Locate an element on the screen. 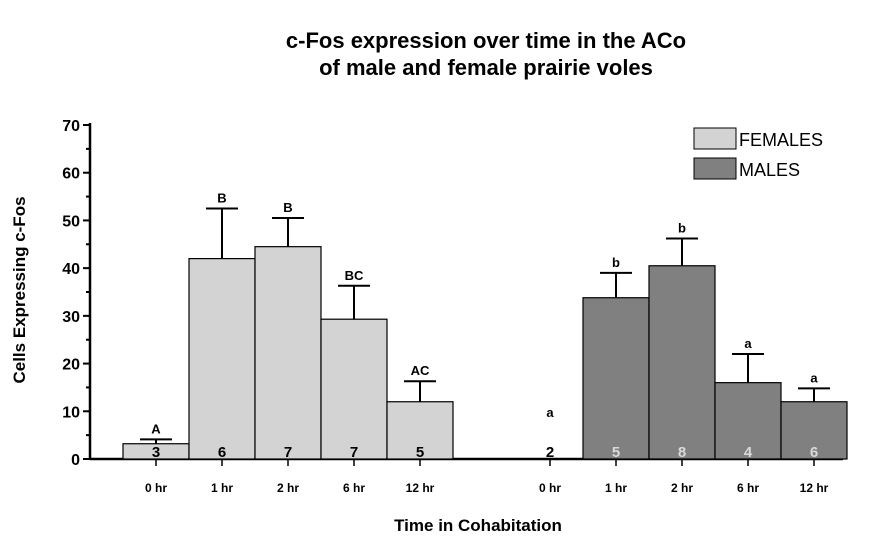 This screenshot has width=871, height=544. sample-size-label: 8 is located at coordinates (682, 452).